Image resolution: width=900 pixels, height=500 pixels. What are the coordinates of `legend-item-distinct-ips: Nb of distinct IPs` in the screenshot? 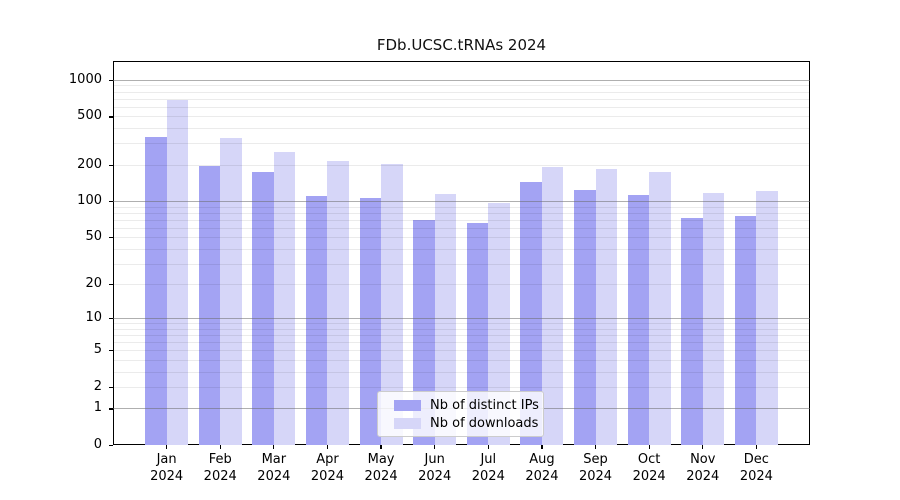 It's located at (466, 405).